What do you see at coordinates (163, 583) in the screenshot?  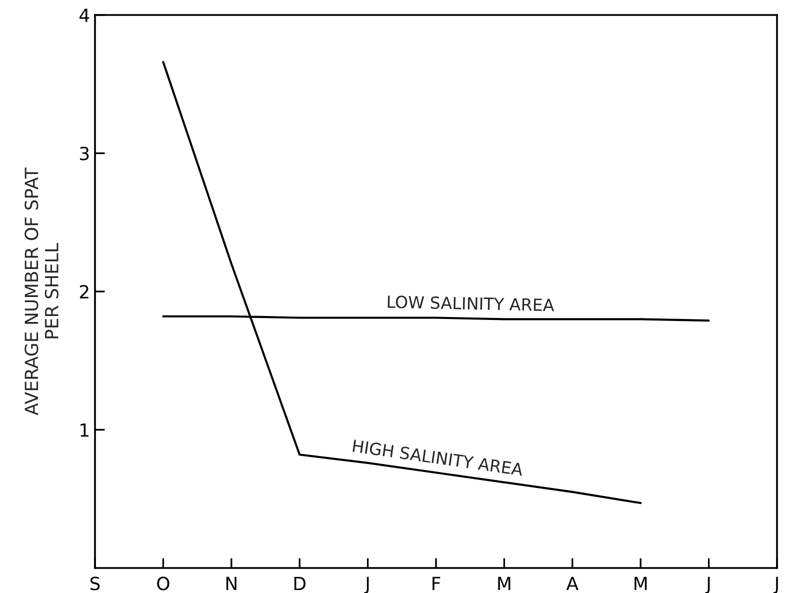 I see `x-tick-label: O` at bounding box center [163, 583].